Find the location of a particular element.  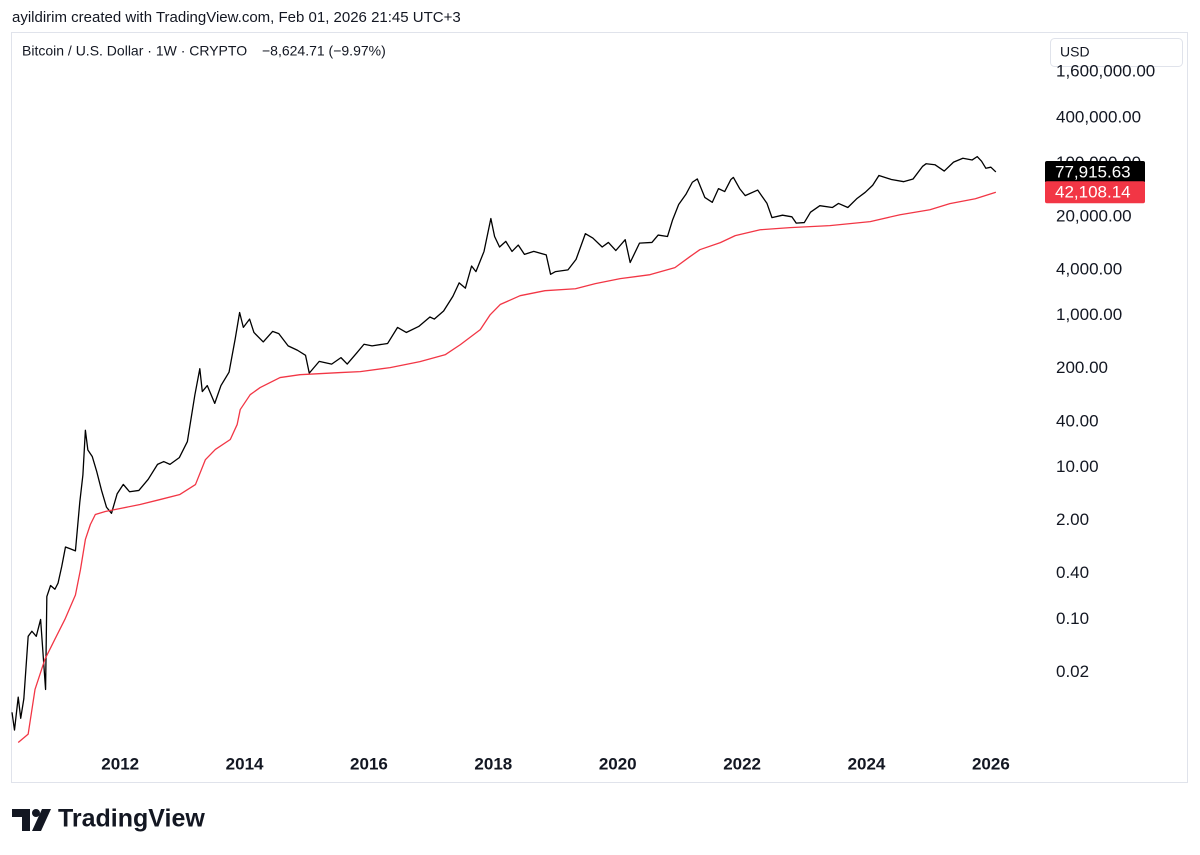

price-change: −8,624.71 (−9.97%) is located at coordinates (324, 51).